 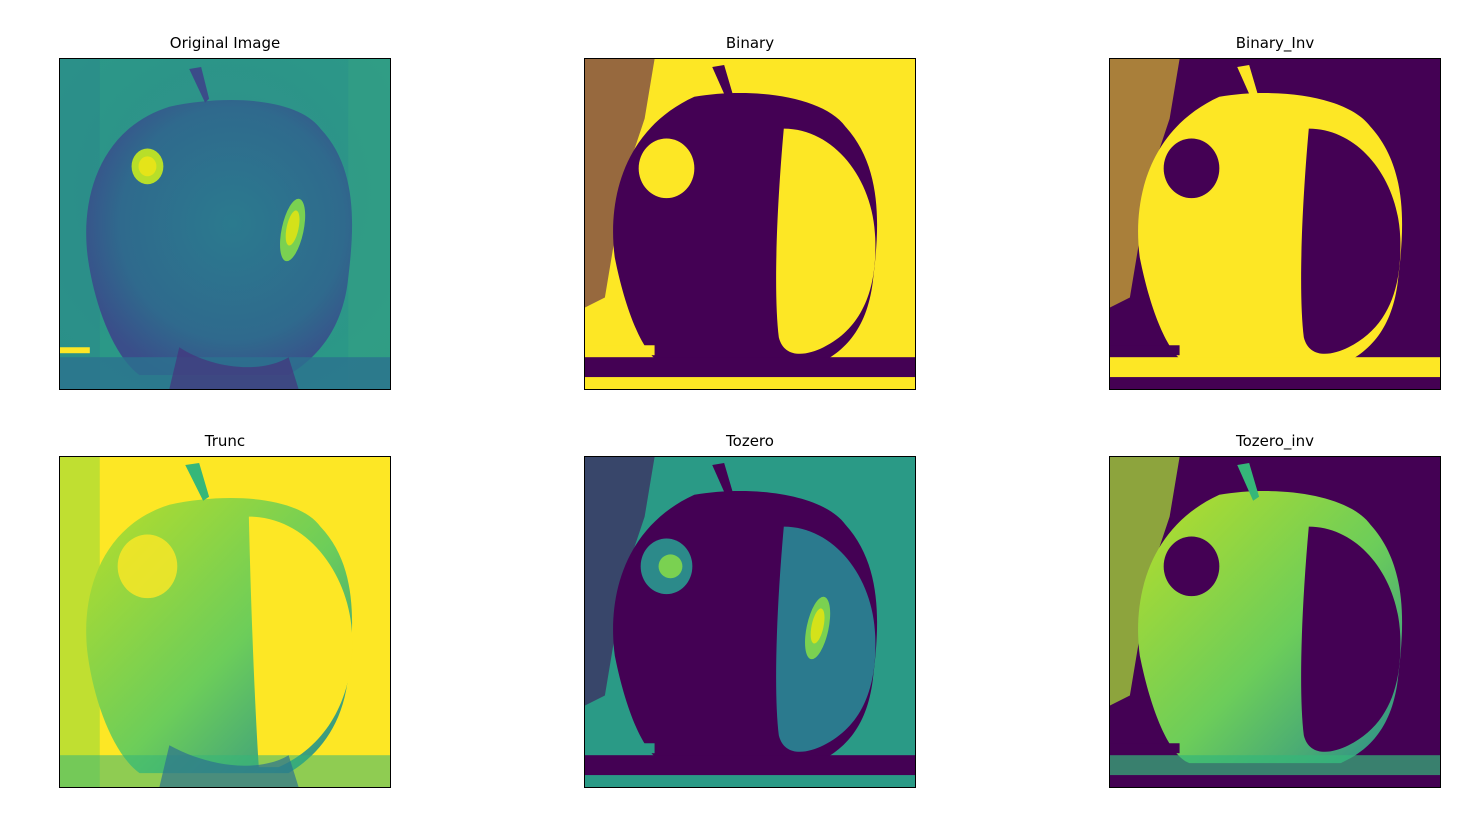 What do you see at coordinates (225, 441) in the screenshot?
I see `panel-title: Trunc` at bounding box center [225, 441].